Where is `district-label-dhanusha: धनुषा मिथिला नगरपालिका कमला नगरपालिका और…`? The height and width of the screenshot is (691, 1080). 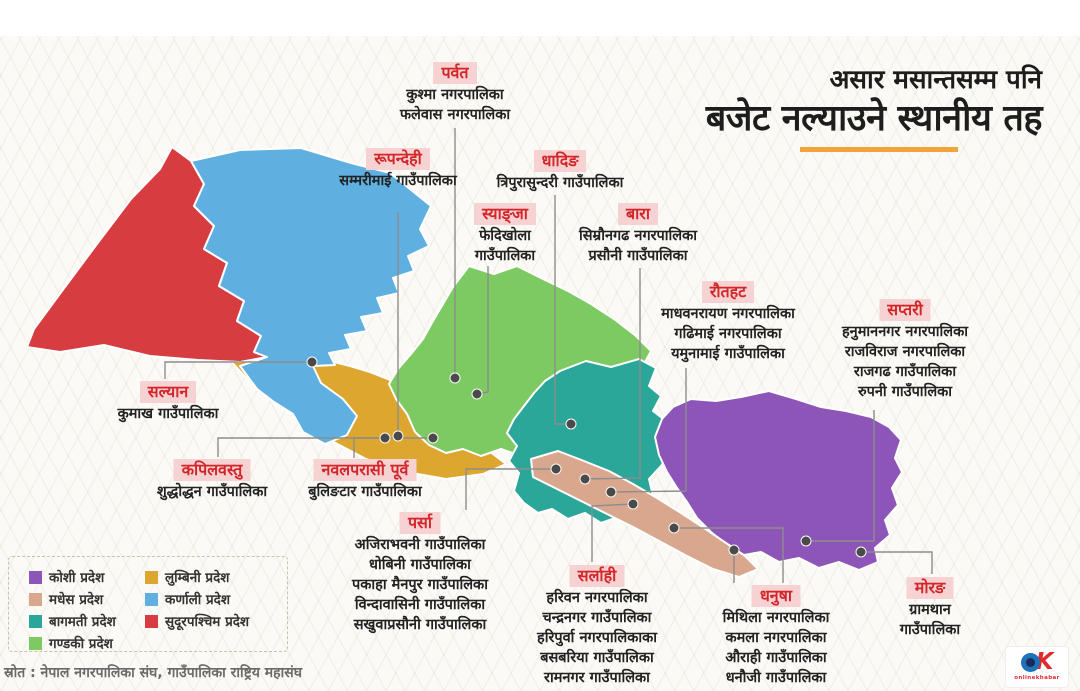
district-label-dhanusha: धनुषा मिथिला नगरपालिका कमला नगरपालिका और… is located at coordinates (776, 636).